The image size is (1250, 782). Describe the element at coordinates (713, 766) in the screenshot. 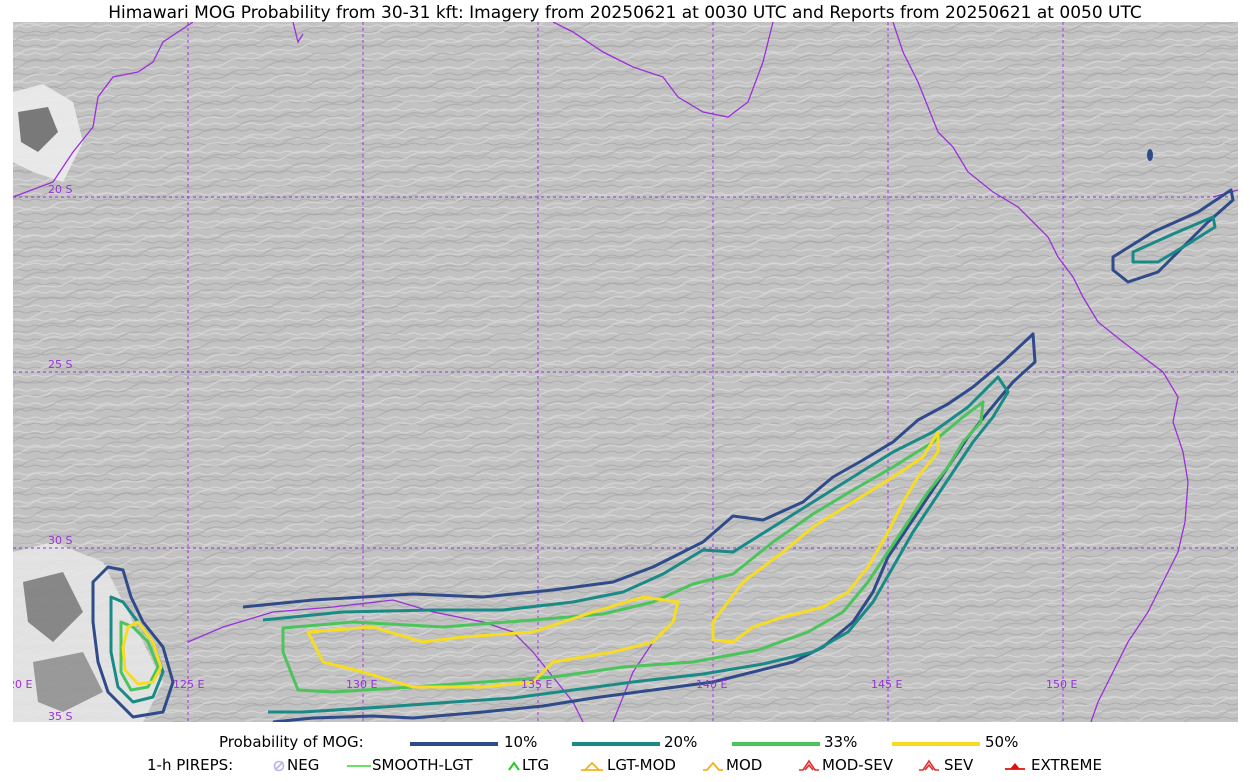

I see `mod-icon` at that location.